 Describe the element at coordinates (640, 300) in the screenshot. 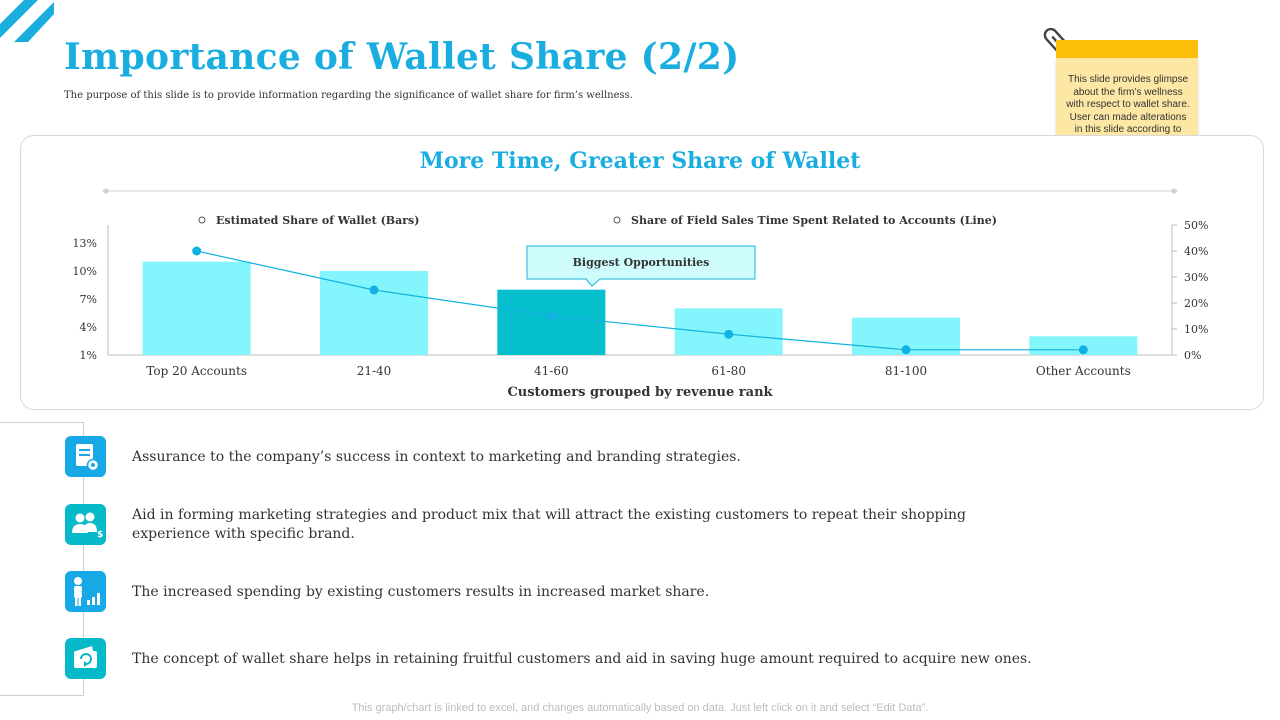

I see `share-line` at that location.